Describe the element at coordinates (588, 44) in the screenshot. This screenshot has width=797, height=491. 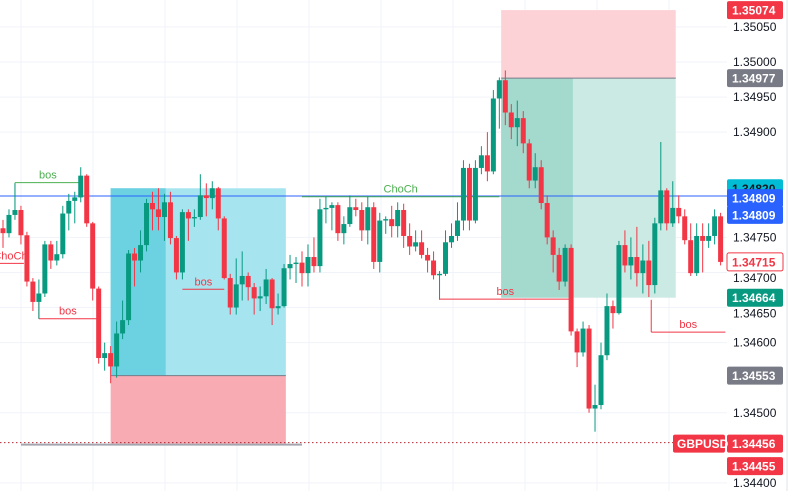
I see `short-position-stop-zone` at that location.